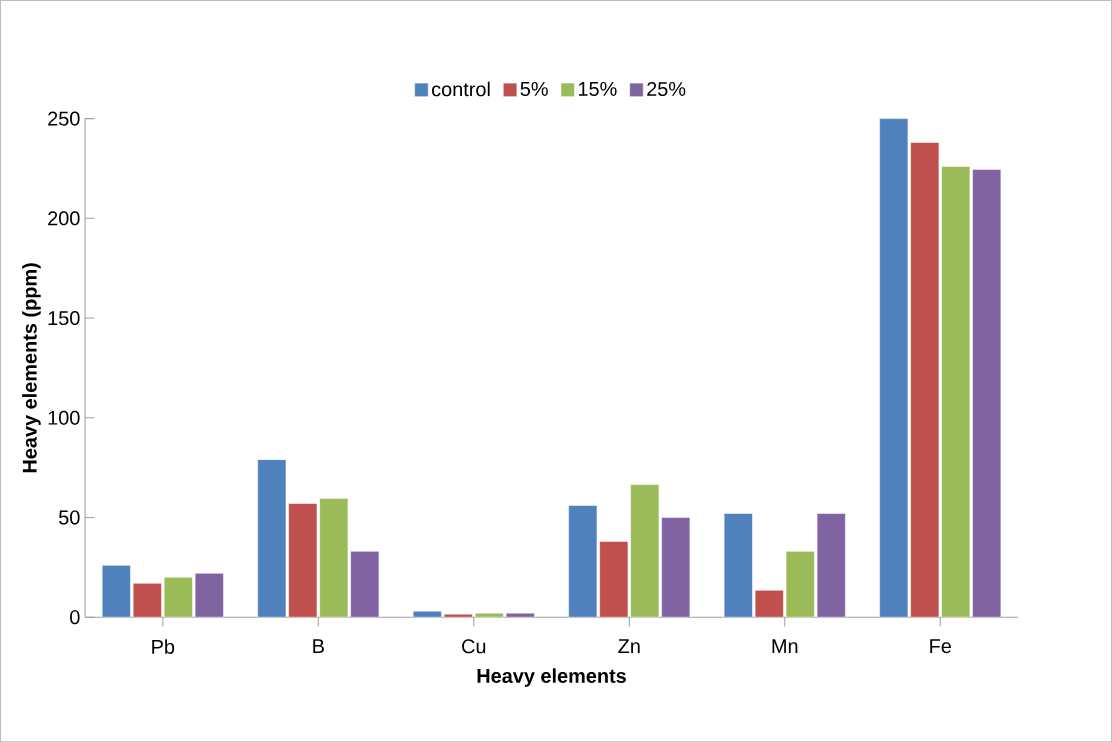  Describe the element at coordinates (31, 368) in the screenshot. I see `y-axis-title: Heavy elements (ppm)` at that location.